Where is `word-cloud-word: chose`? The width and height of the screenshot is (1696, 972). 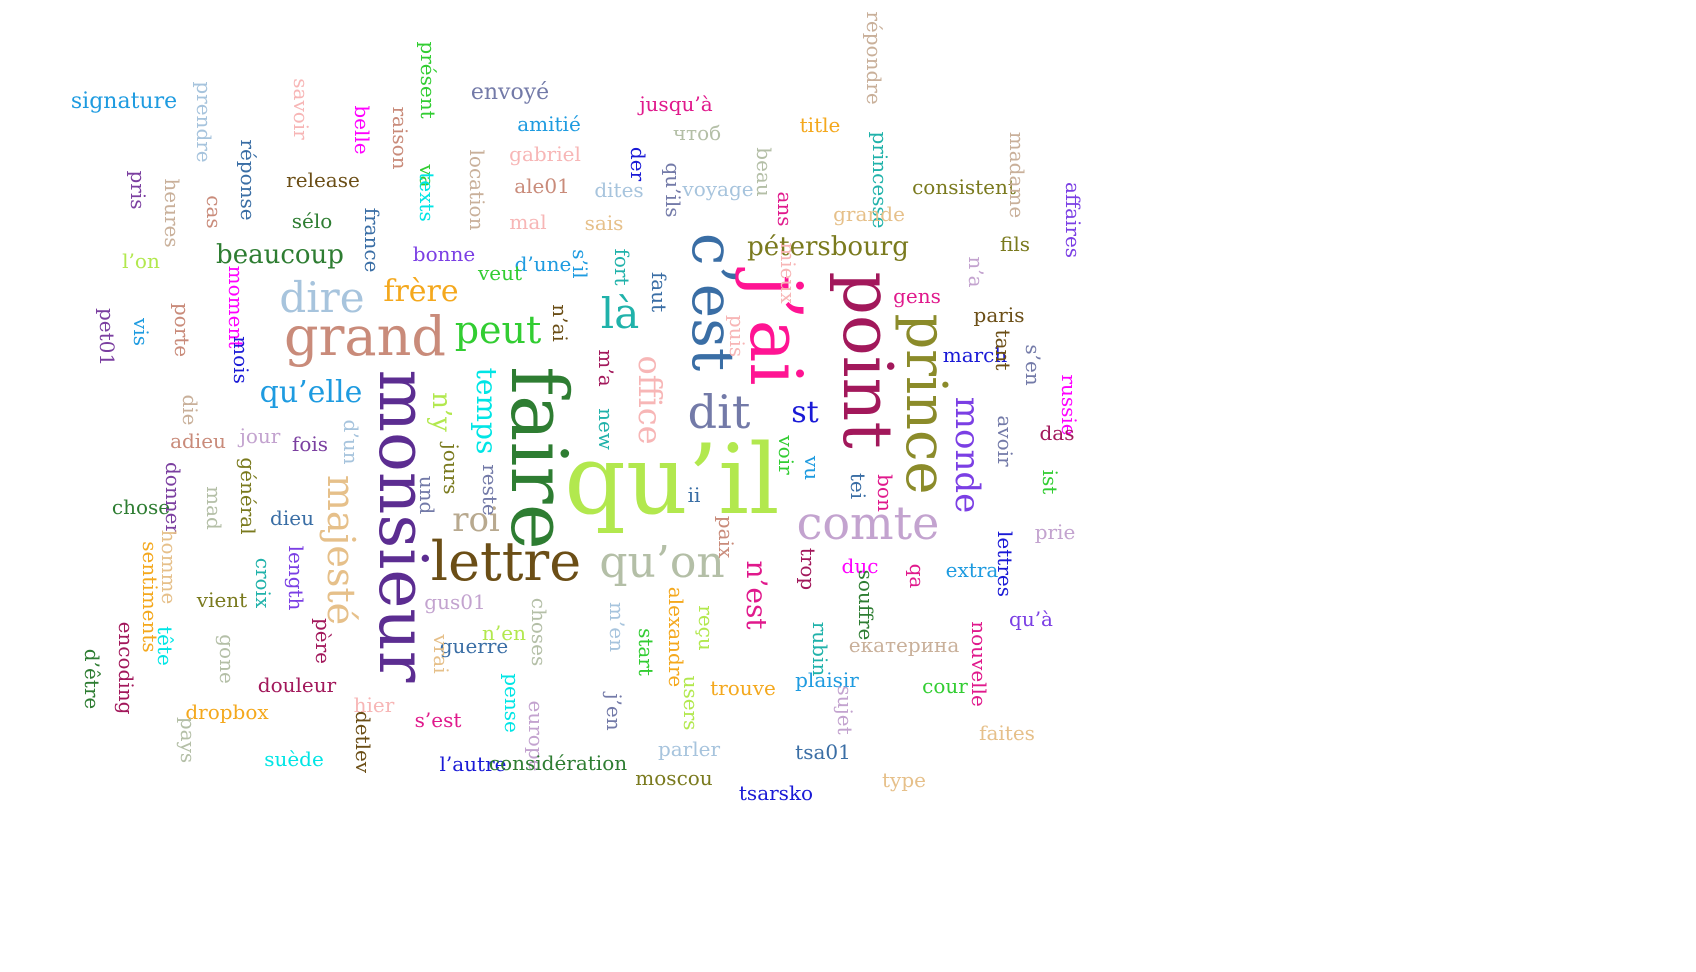 word-cloud-word: chose is located at coordinates (141, 507).